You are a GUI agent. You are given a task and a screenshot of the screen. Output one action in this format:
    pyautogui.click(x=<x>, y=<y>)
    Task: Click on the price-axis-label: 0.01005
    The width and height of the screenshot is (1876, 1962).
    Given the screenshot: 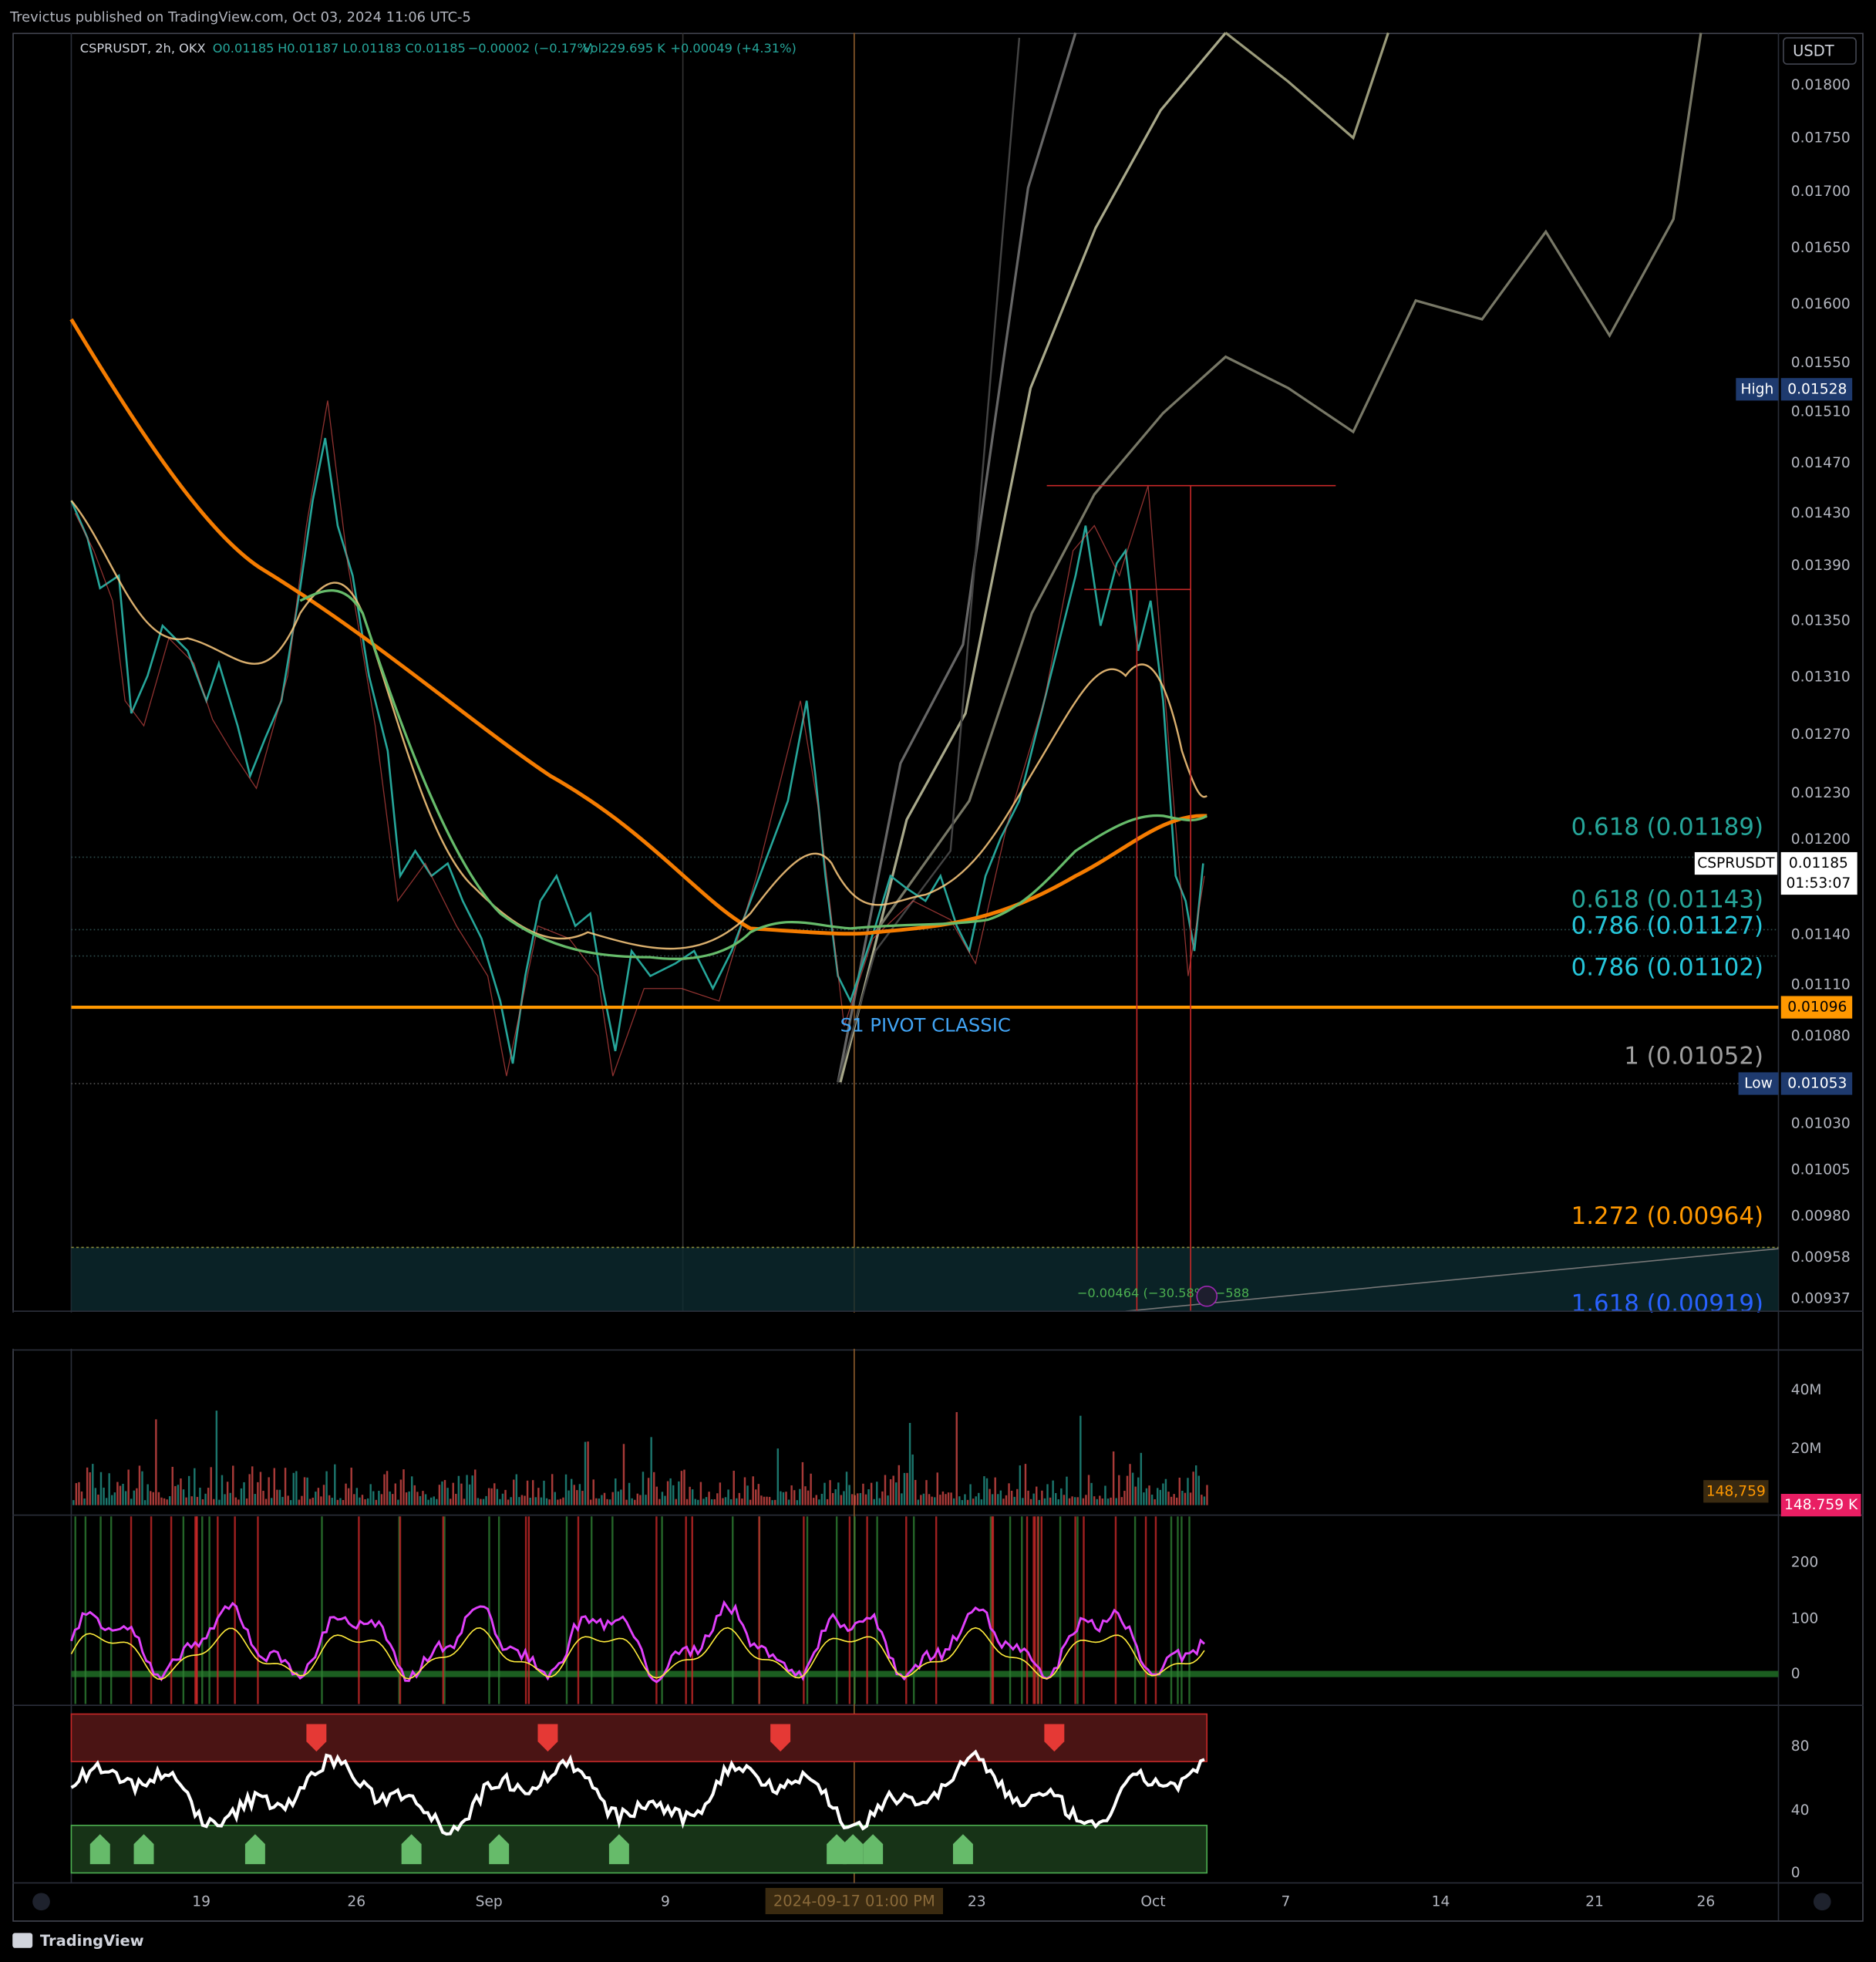 What is the action you would take?
    pyautogui.click(x=1821, y=1169)
    